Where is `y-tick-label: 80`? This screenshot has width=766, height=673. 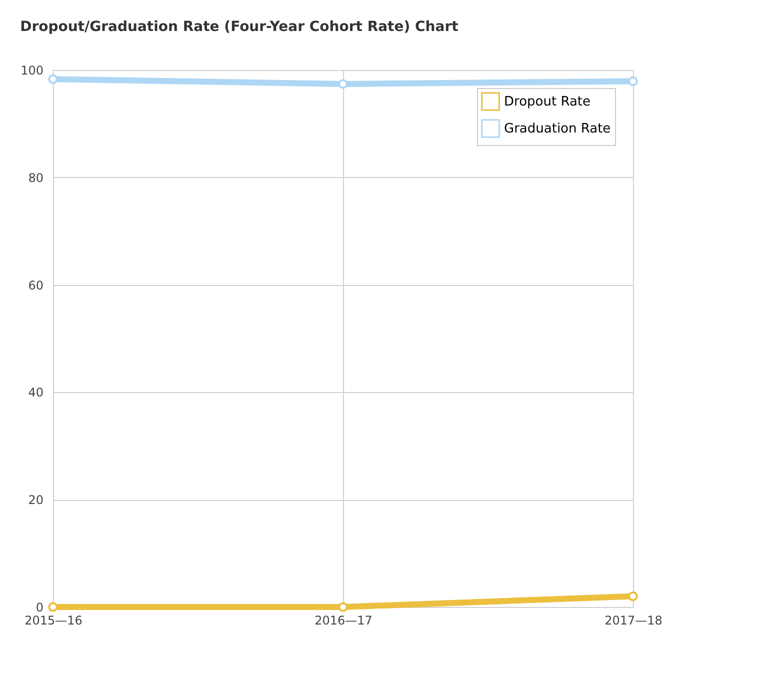
y-tick-label: 80 is located at coordinates (36, 177).